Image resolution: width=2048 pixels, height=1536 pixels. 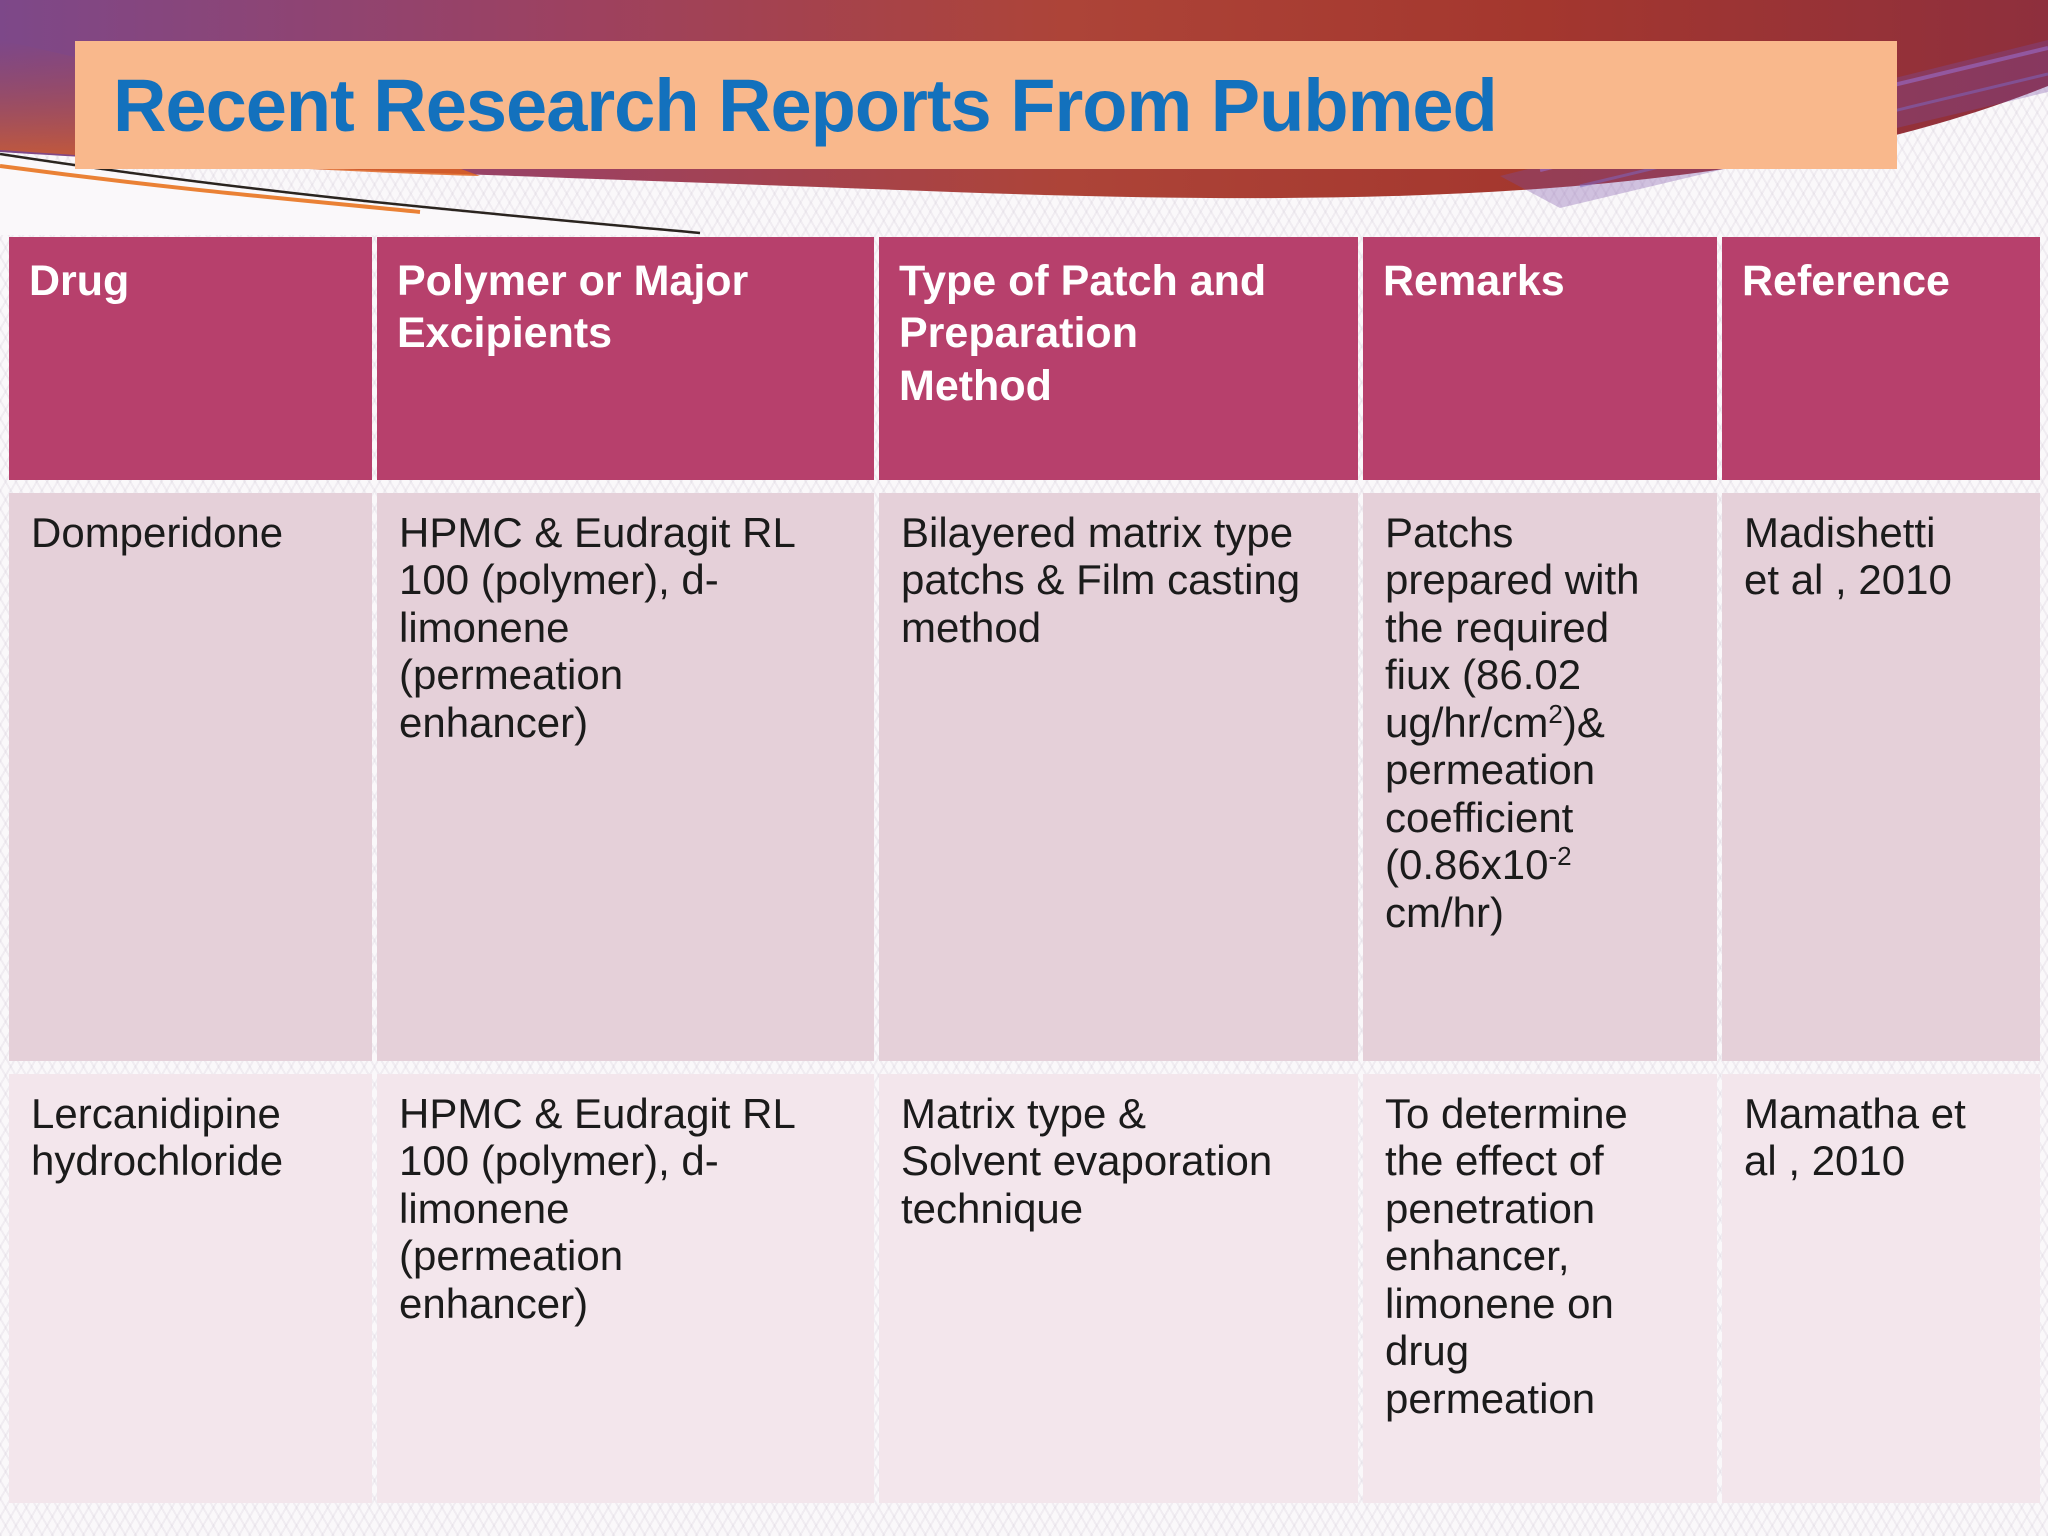 I want to click on remarks-text: cm/hr), so click(x=1444, y=912).